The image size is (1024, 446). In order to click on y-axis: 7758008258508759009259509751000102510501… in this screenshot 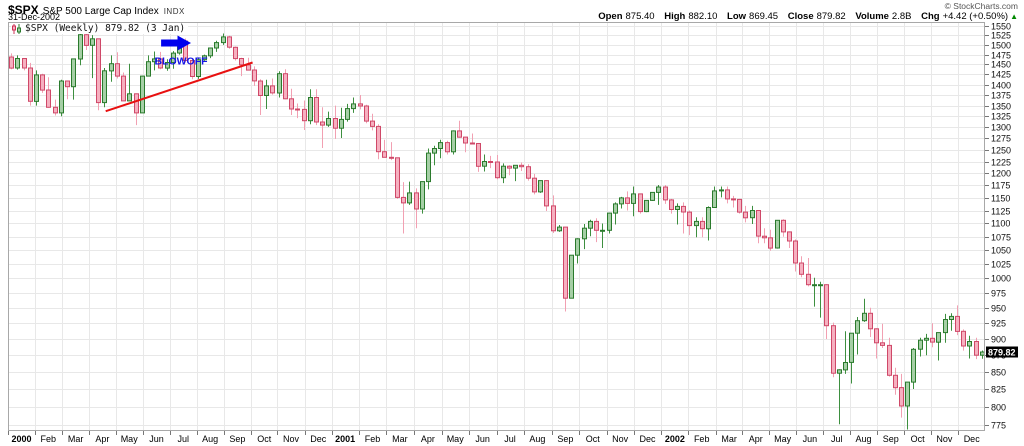, I will do `click(998, 226)`.